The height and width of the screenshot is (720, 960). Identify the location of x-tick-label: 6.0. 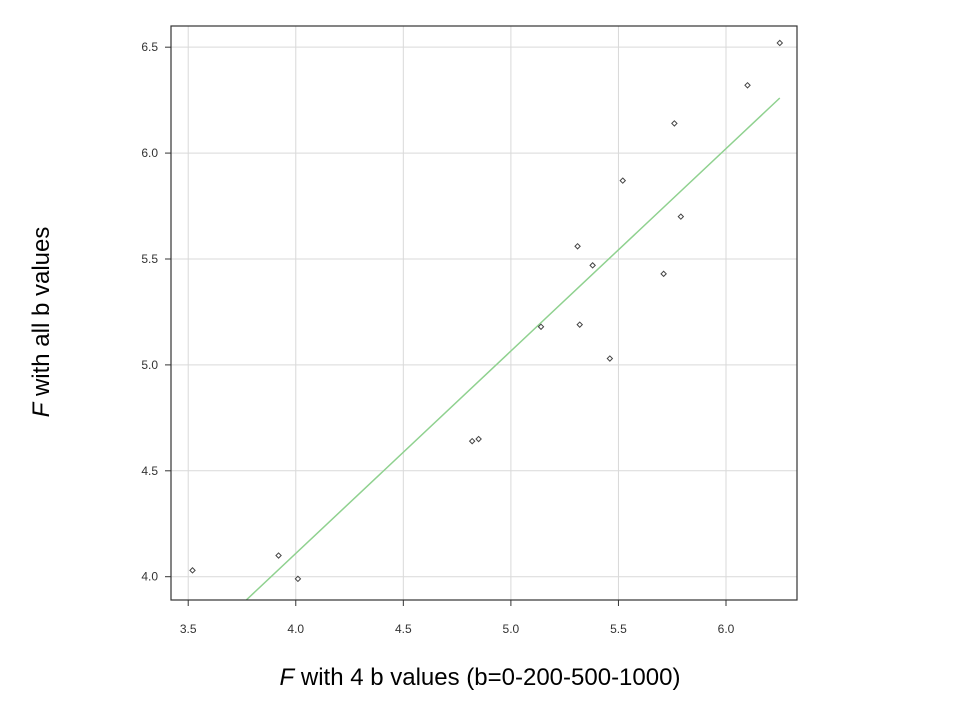
(726, 629).